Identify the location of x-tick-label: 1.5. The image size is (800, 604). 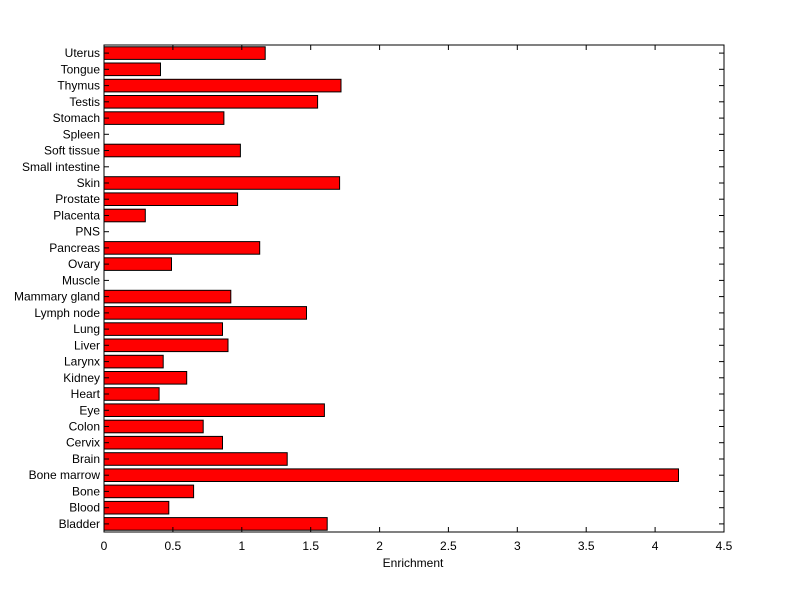
(310, 546).